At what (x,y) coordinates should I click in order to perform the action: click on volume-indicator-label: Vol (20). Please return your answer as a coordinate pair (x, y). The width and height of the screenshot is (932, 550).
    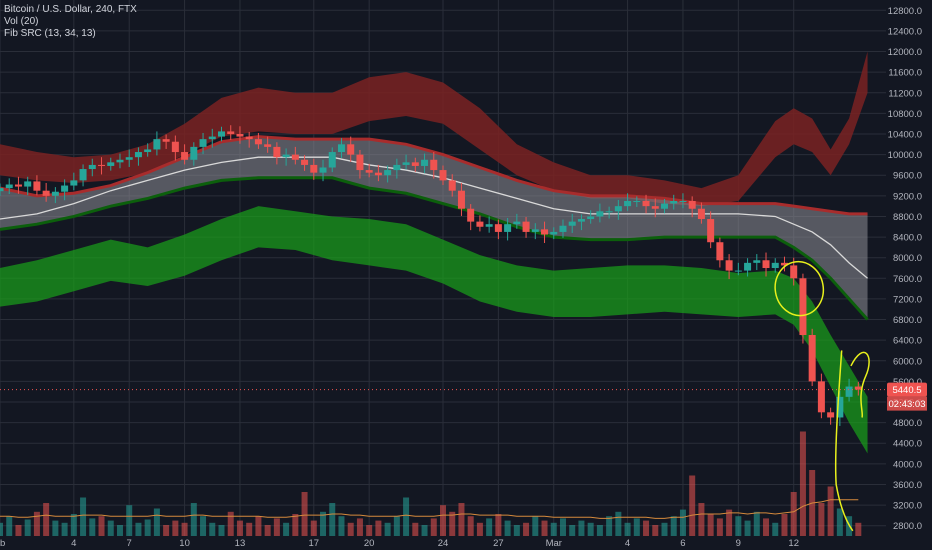
    Looking at the image, I should click on (21, 21).